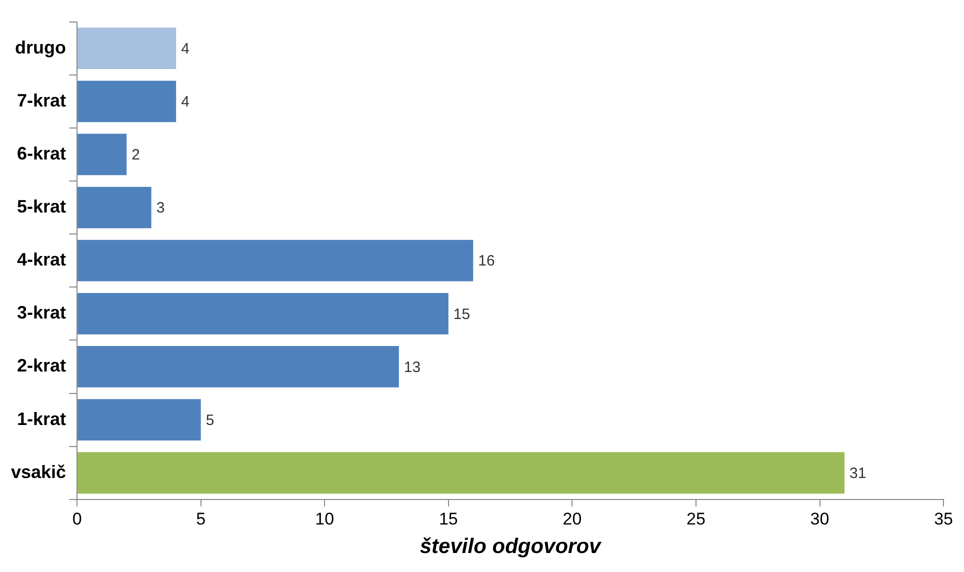 The image size is (964, 572). Describe the element at coordinates (324, 518) in the screenshot. I see `x-tick-label: 10` at that location.